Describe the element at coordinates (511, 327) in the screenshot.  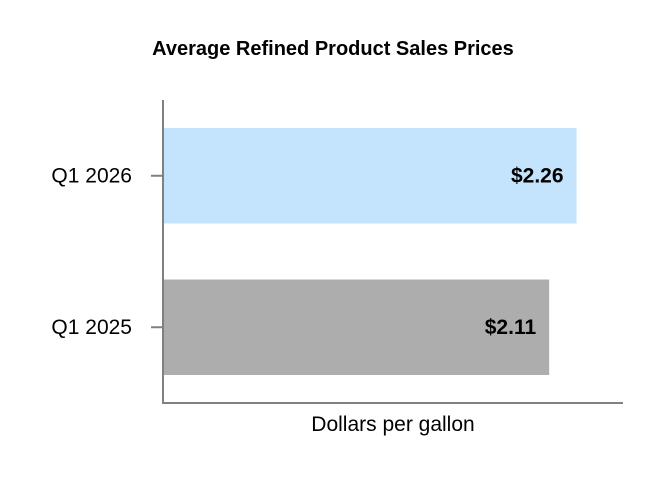
I see `data-label-1: $2.11` at that location.